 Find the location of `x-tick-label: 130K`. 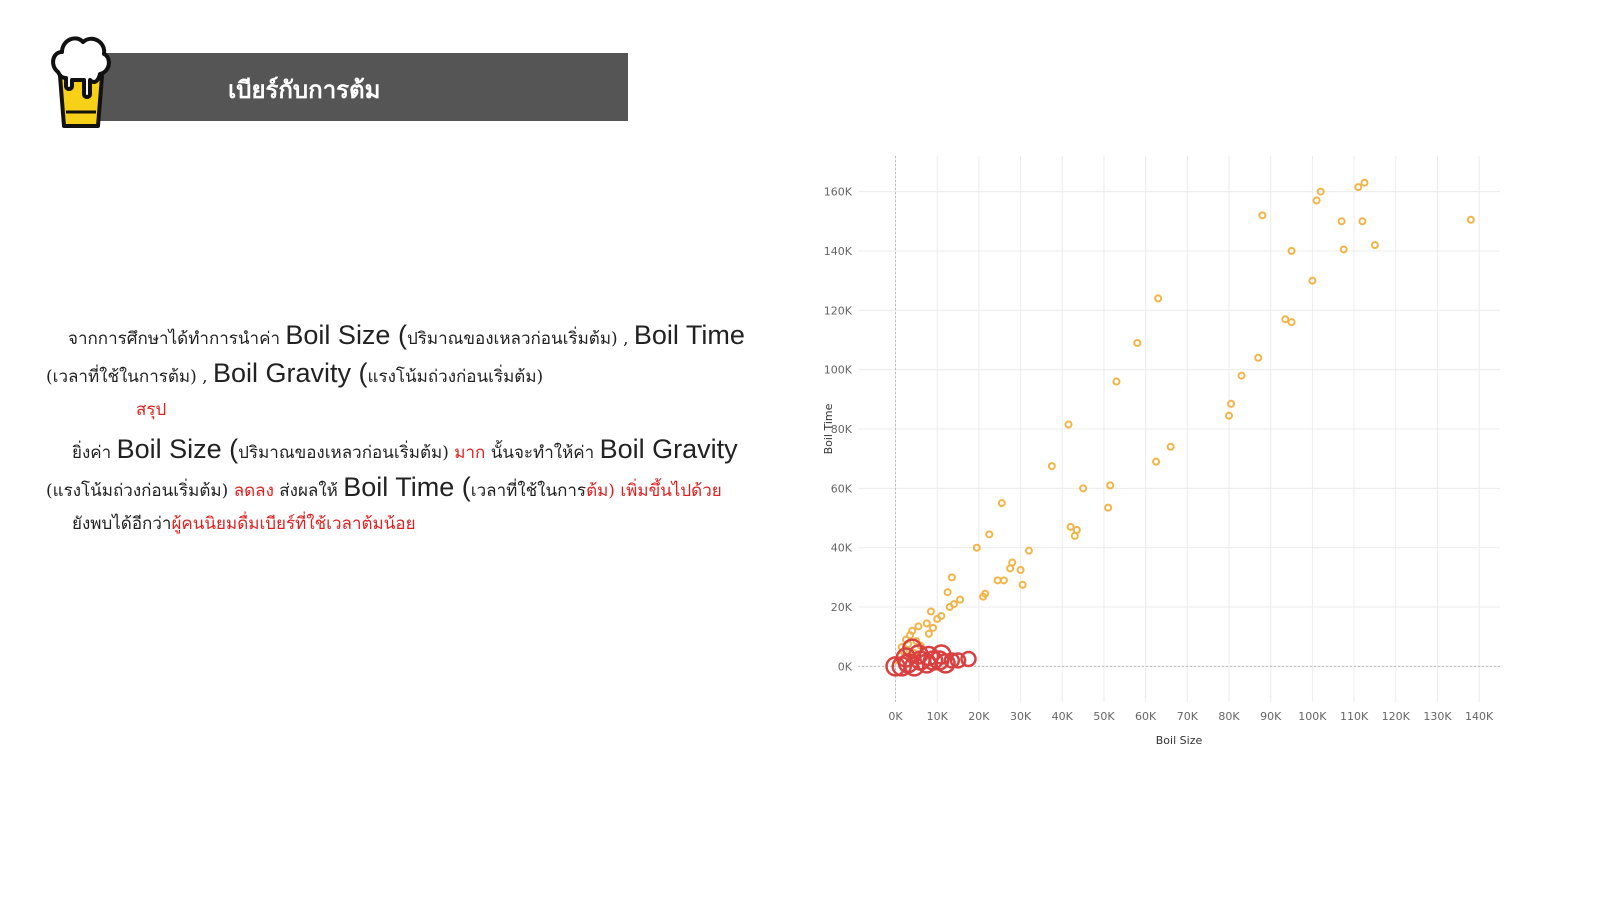

x-tick-label: 130K is located at coordinates (1437, 716).